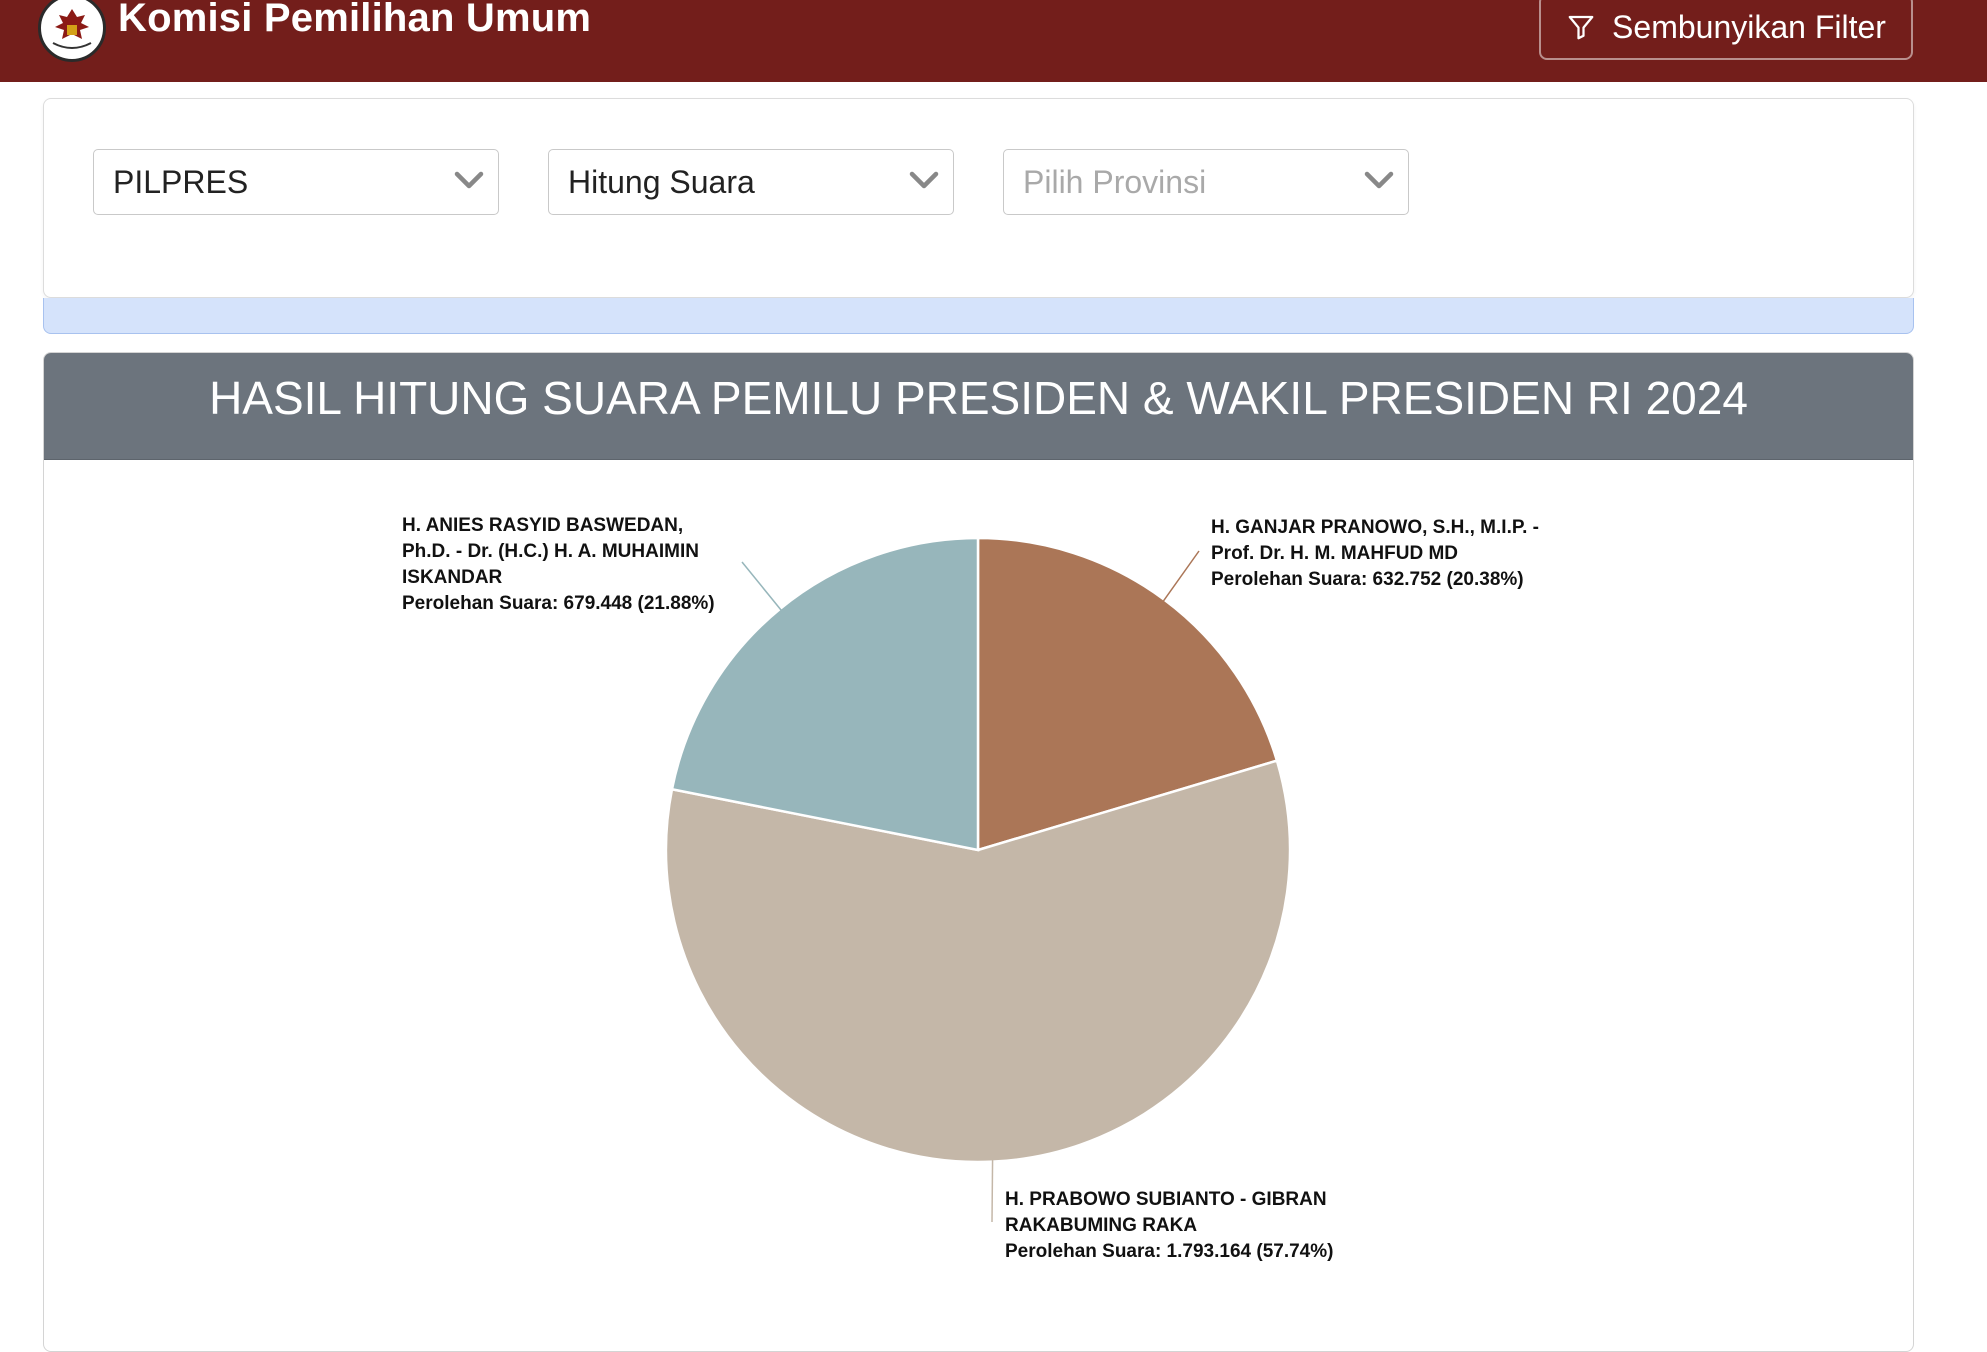 Image resolution: width=1987 pixels, height=1352 pixels. I want to click on province-select: Pilih Provinsi, so click(1206, 182).